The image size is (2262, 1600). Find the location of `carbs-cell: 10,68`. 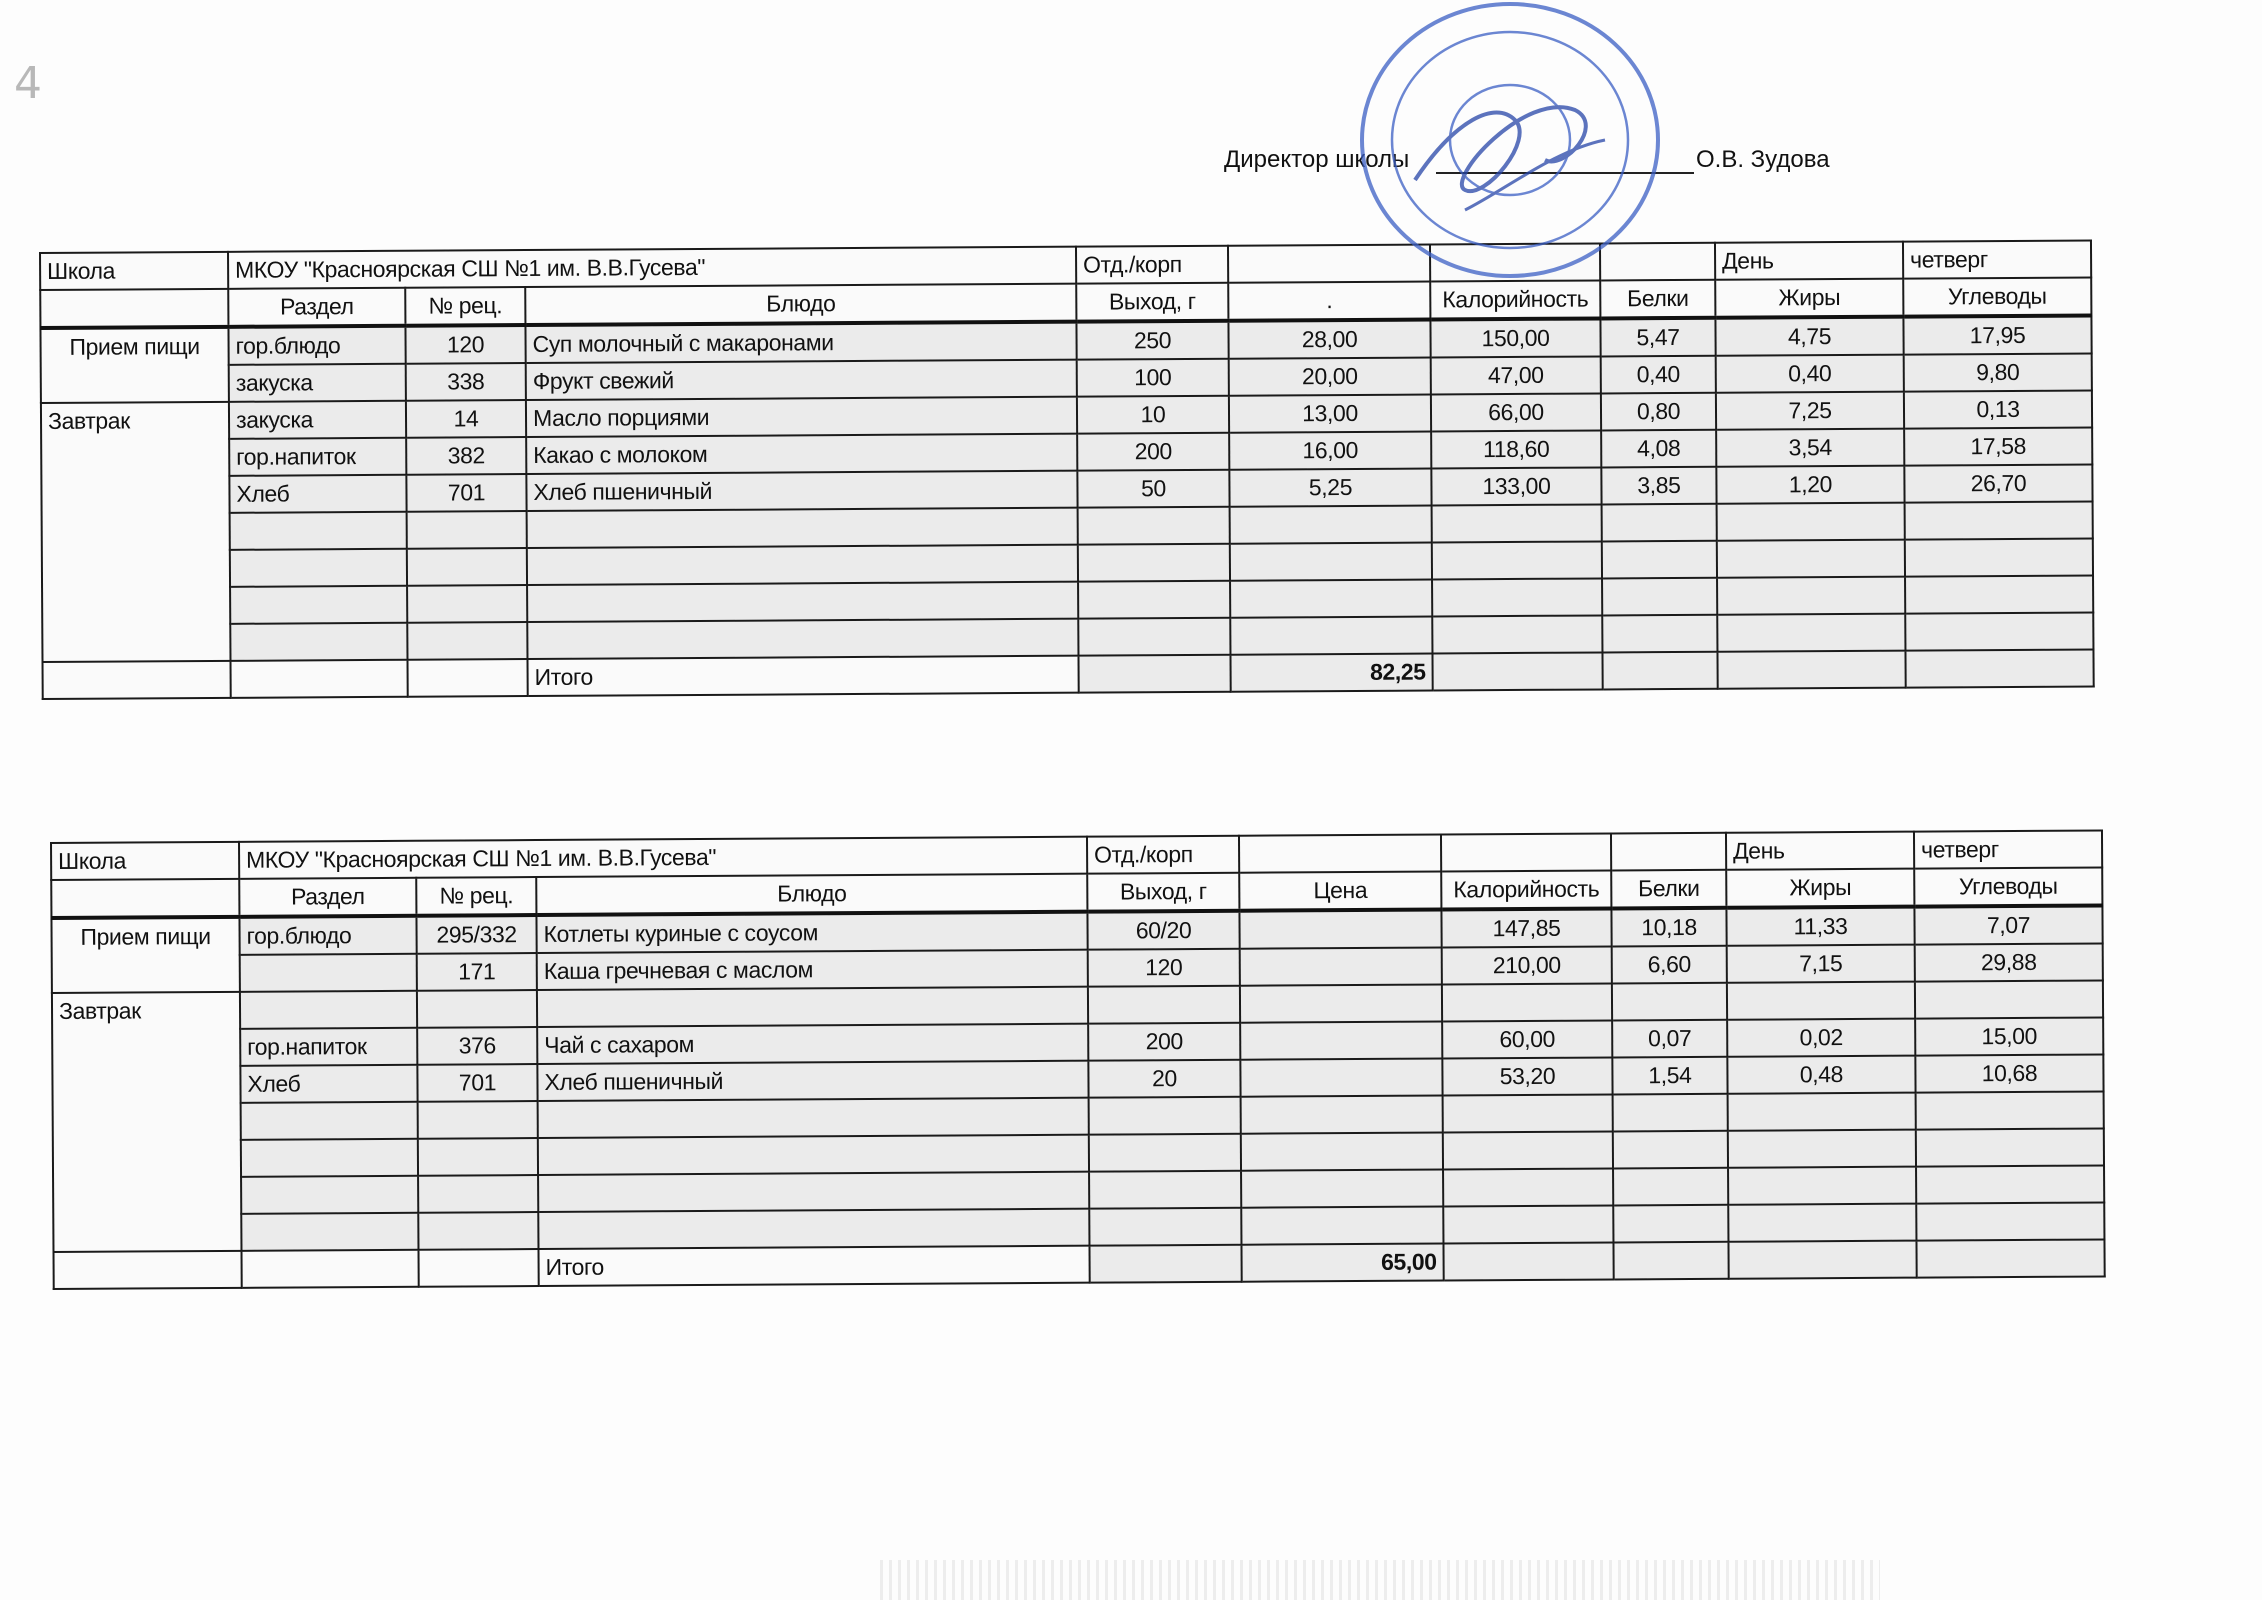

carbs-cell: 10,68 is located at coordinates (2009, 1073).